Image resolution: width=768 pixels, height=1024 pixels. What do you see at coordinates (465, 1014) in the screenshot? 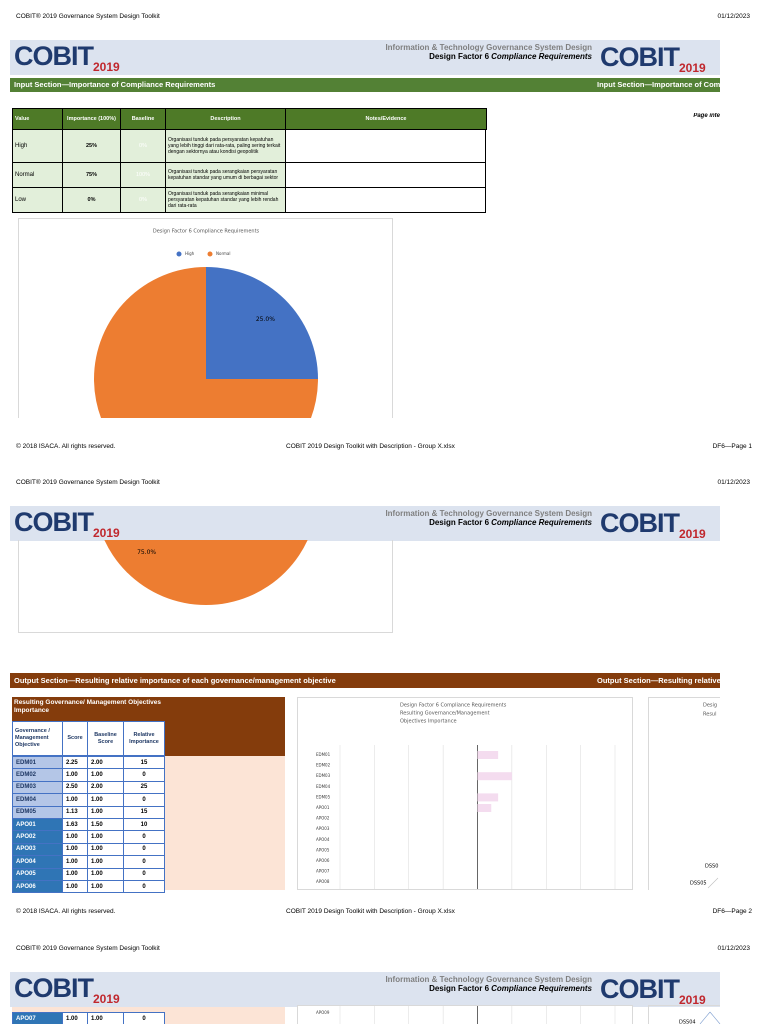
I see `bar-chart-box-continued` at bounding box center [465, 1014].